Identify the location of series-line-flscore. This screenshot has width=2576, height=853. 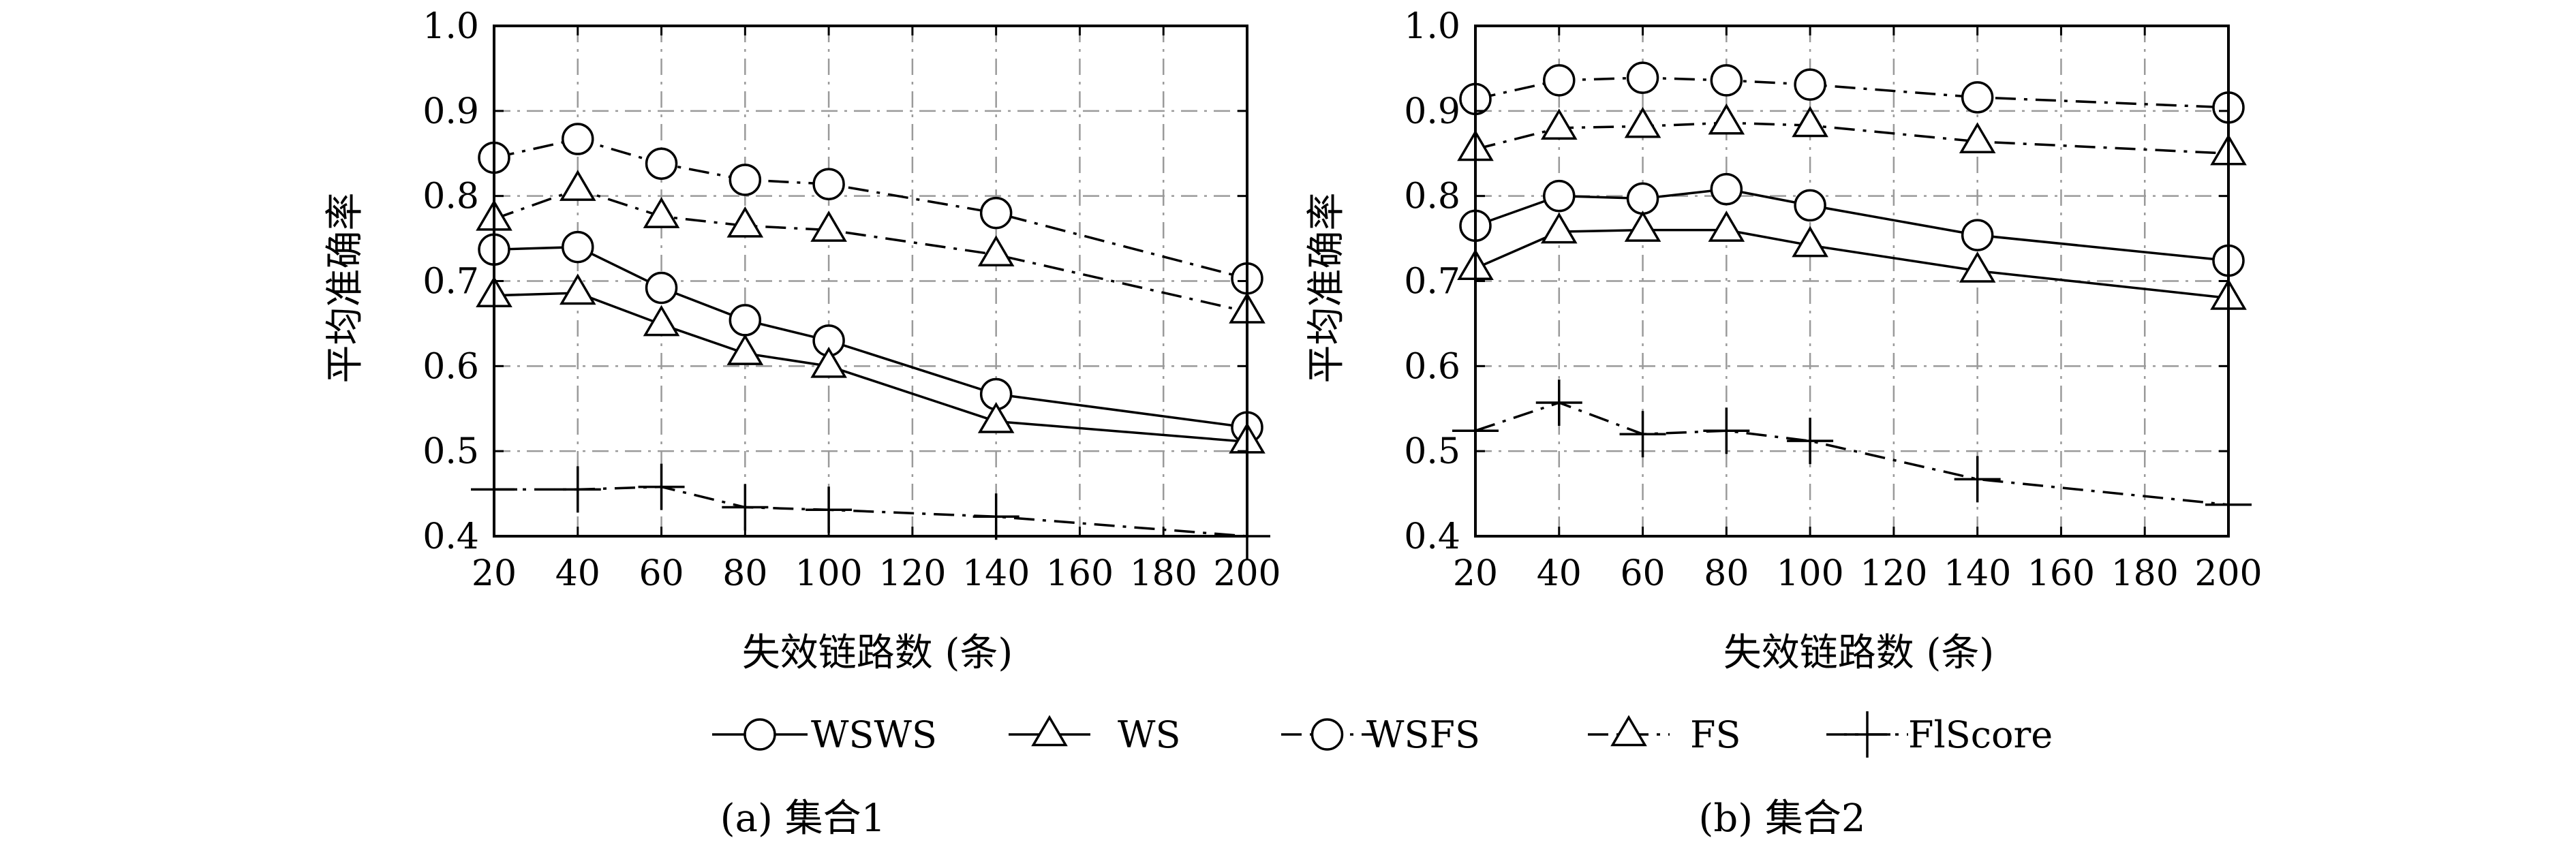
(1852, 454).